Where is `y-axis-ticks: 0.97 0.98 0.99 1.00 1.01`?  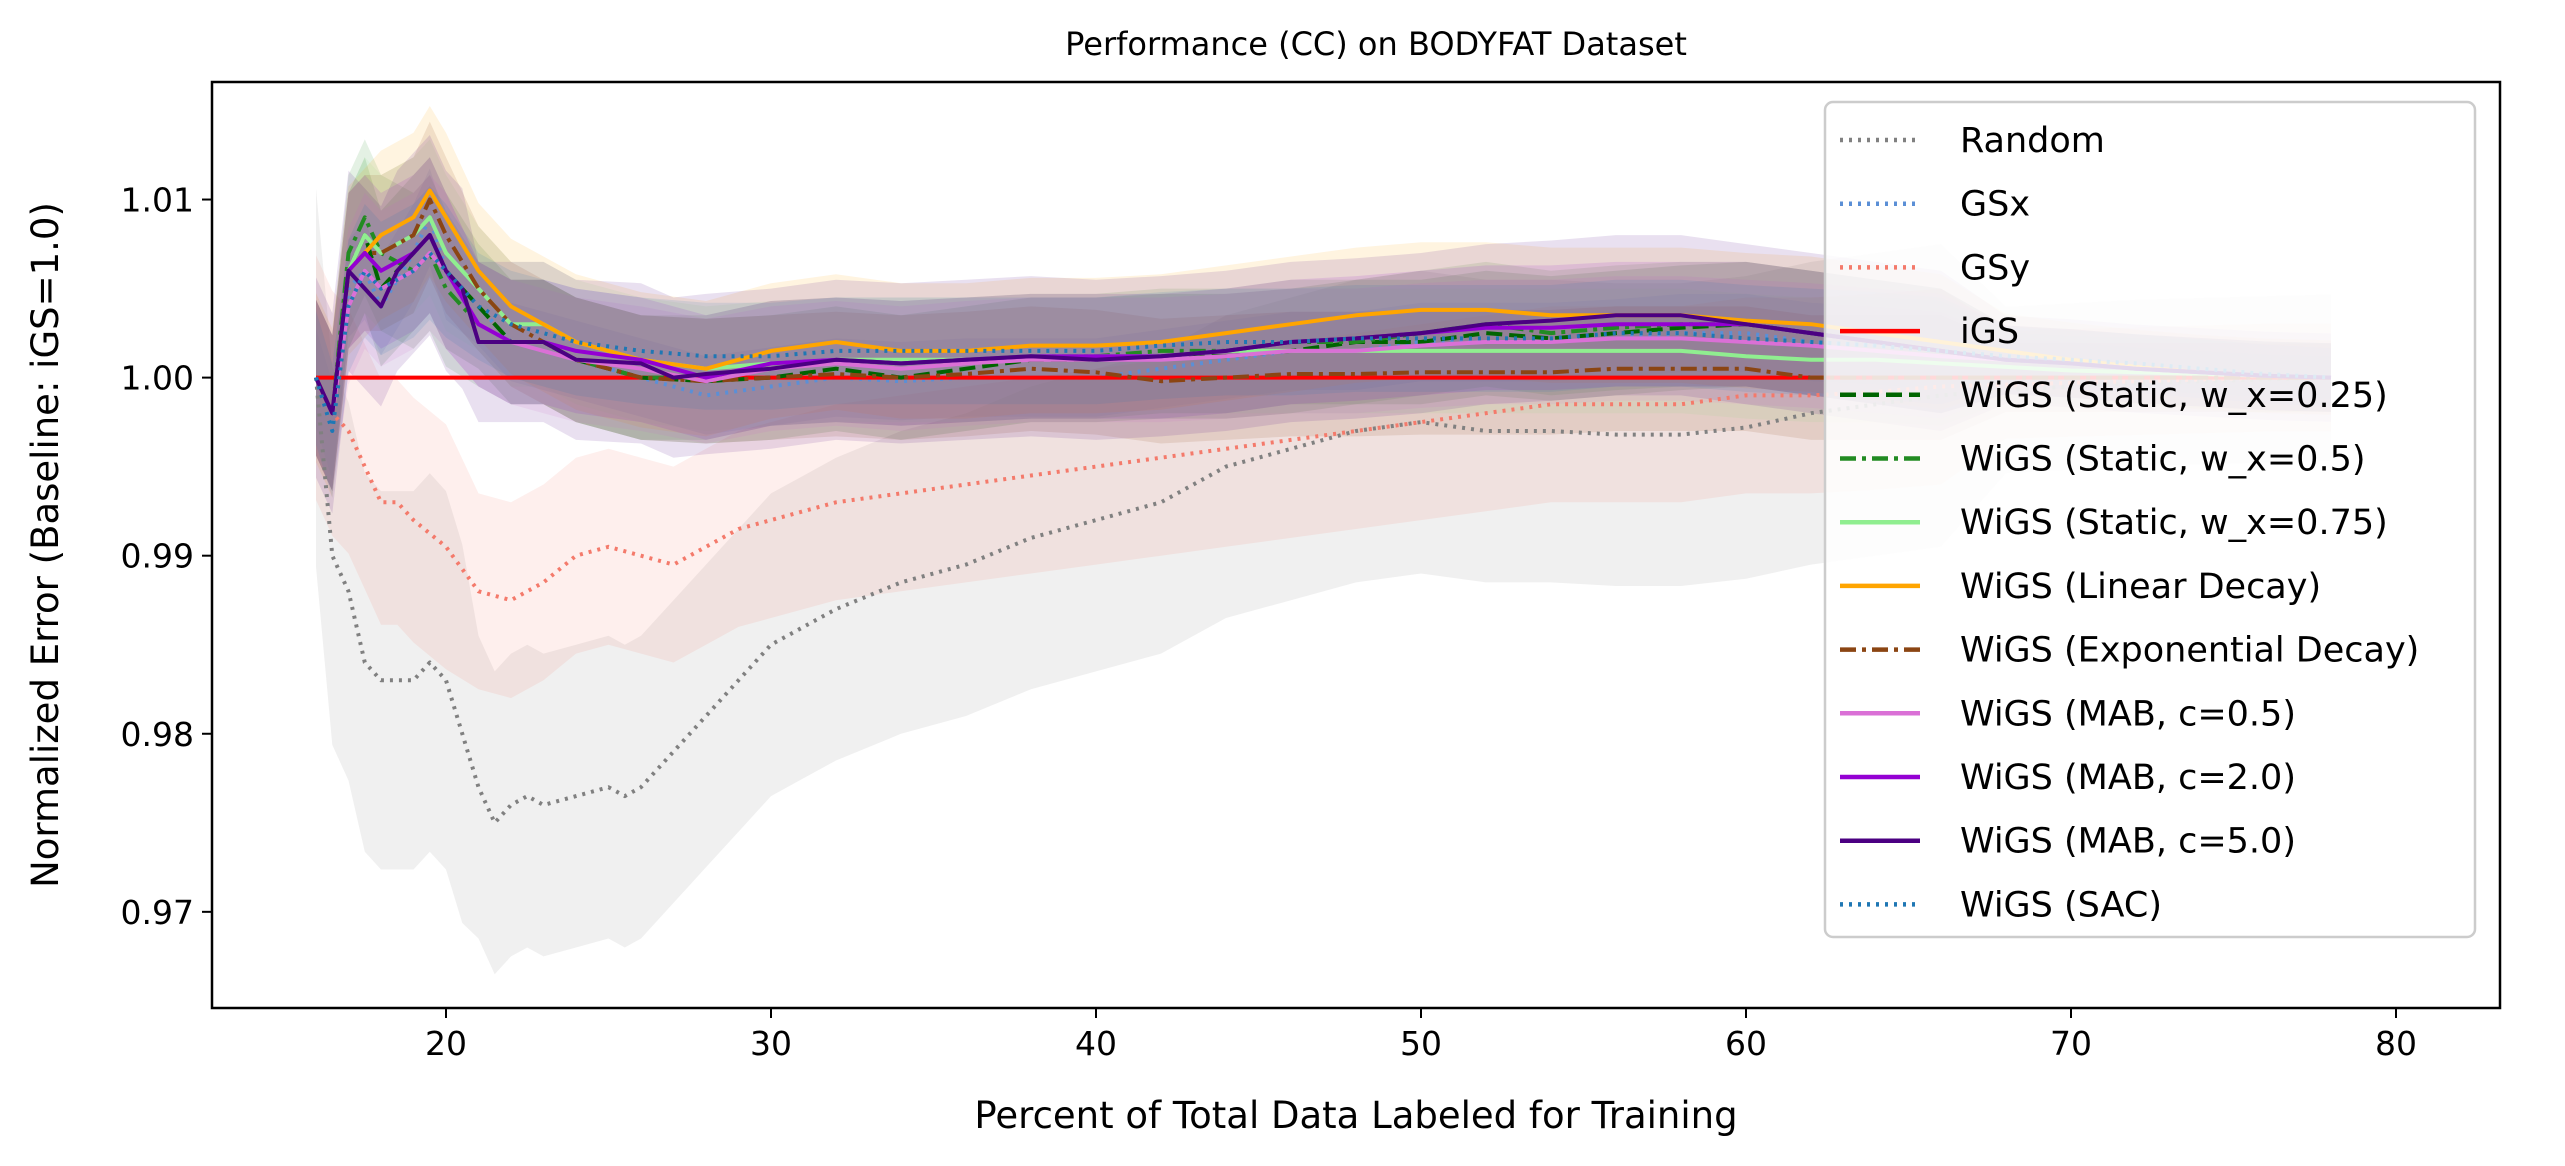
y-axis-ticks: 0.97 0.98 0.99 1.00 1.01 is located at coordinates (166, 556).